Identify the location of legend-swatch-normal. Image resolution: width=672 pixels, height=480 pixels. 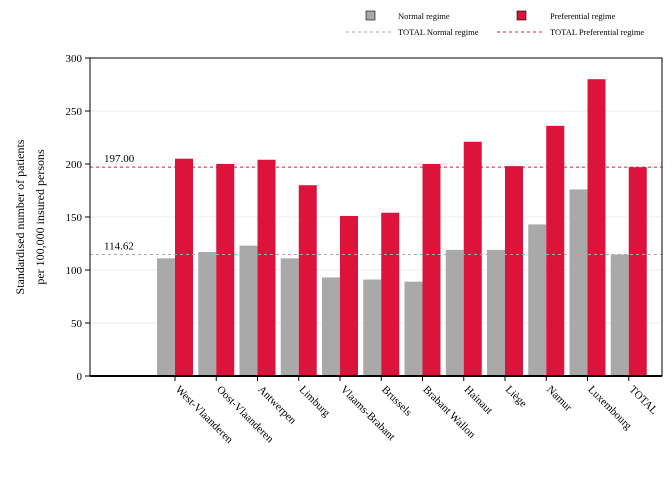
(370, 15).